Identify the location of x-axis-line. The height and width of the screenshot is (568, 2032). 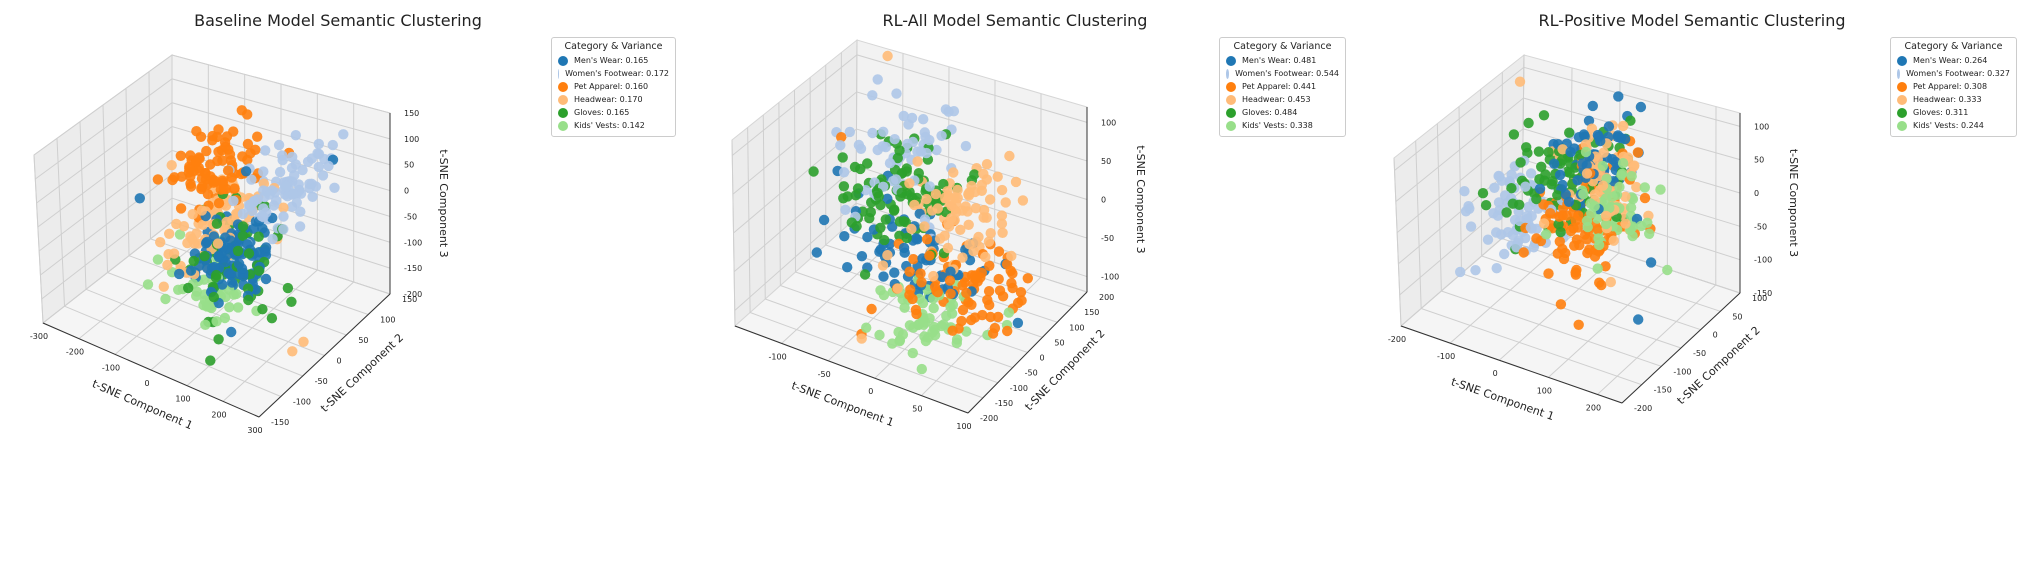
(851, 369).